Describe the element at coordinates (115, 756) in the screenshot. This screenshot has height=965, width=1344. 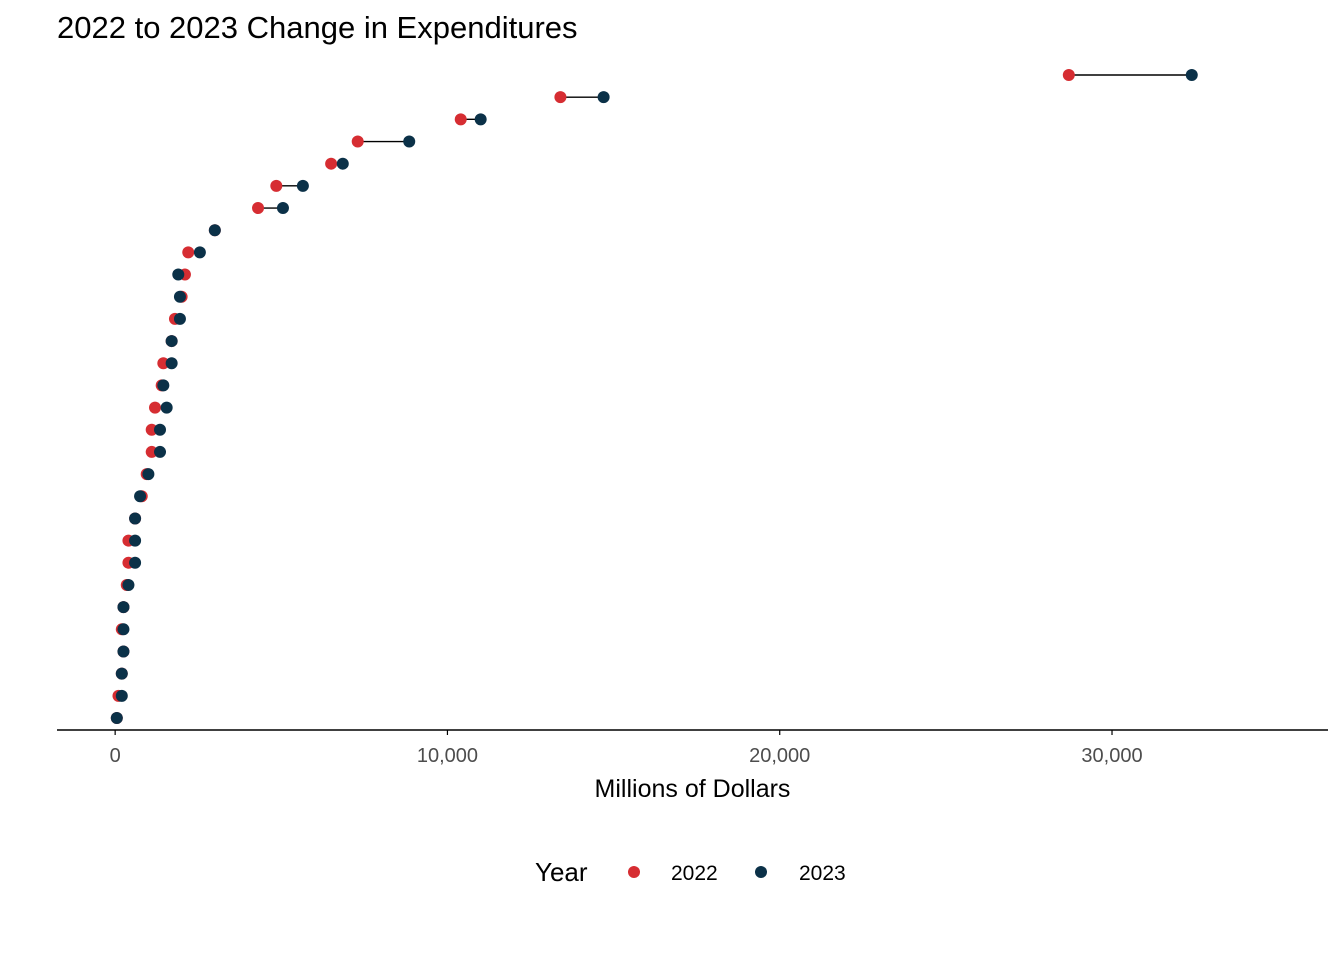
I see `x-tick-label: 0` at that location.